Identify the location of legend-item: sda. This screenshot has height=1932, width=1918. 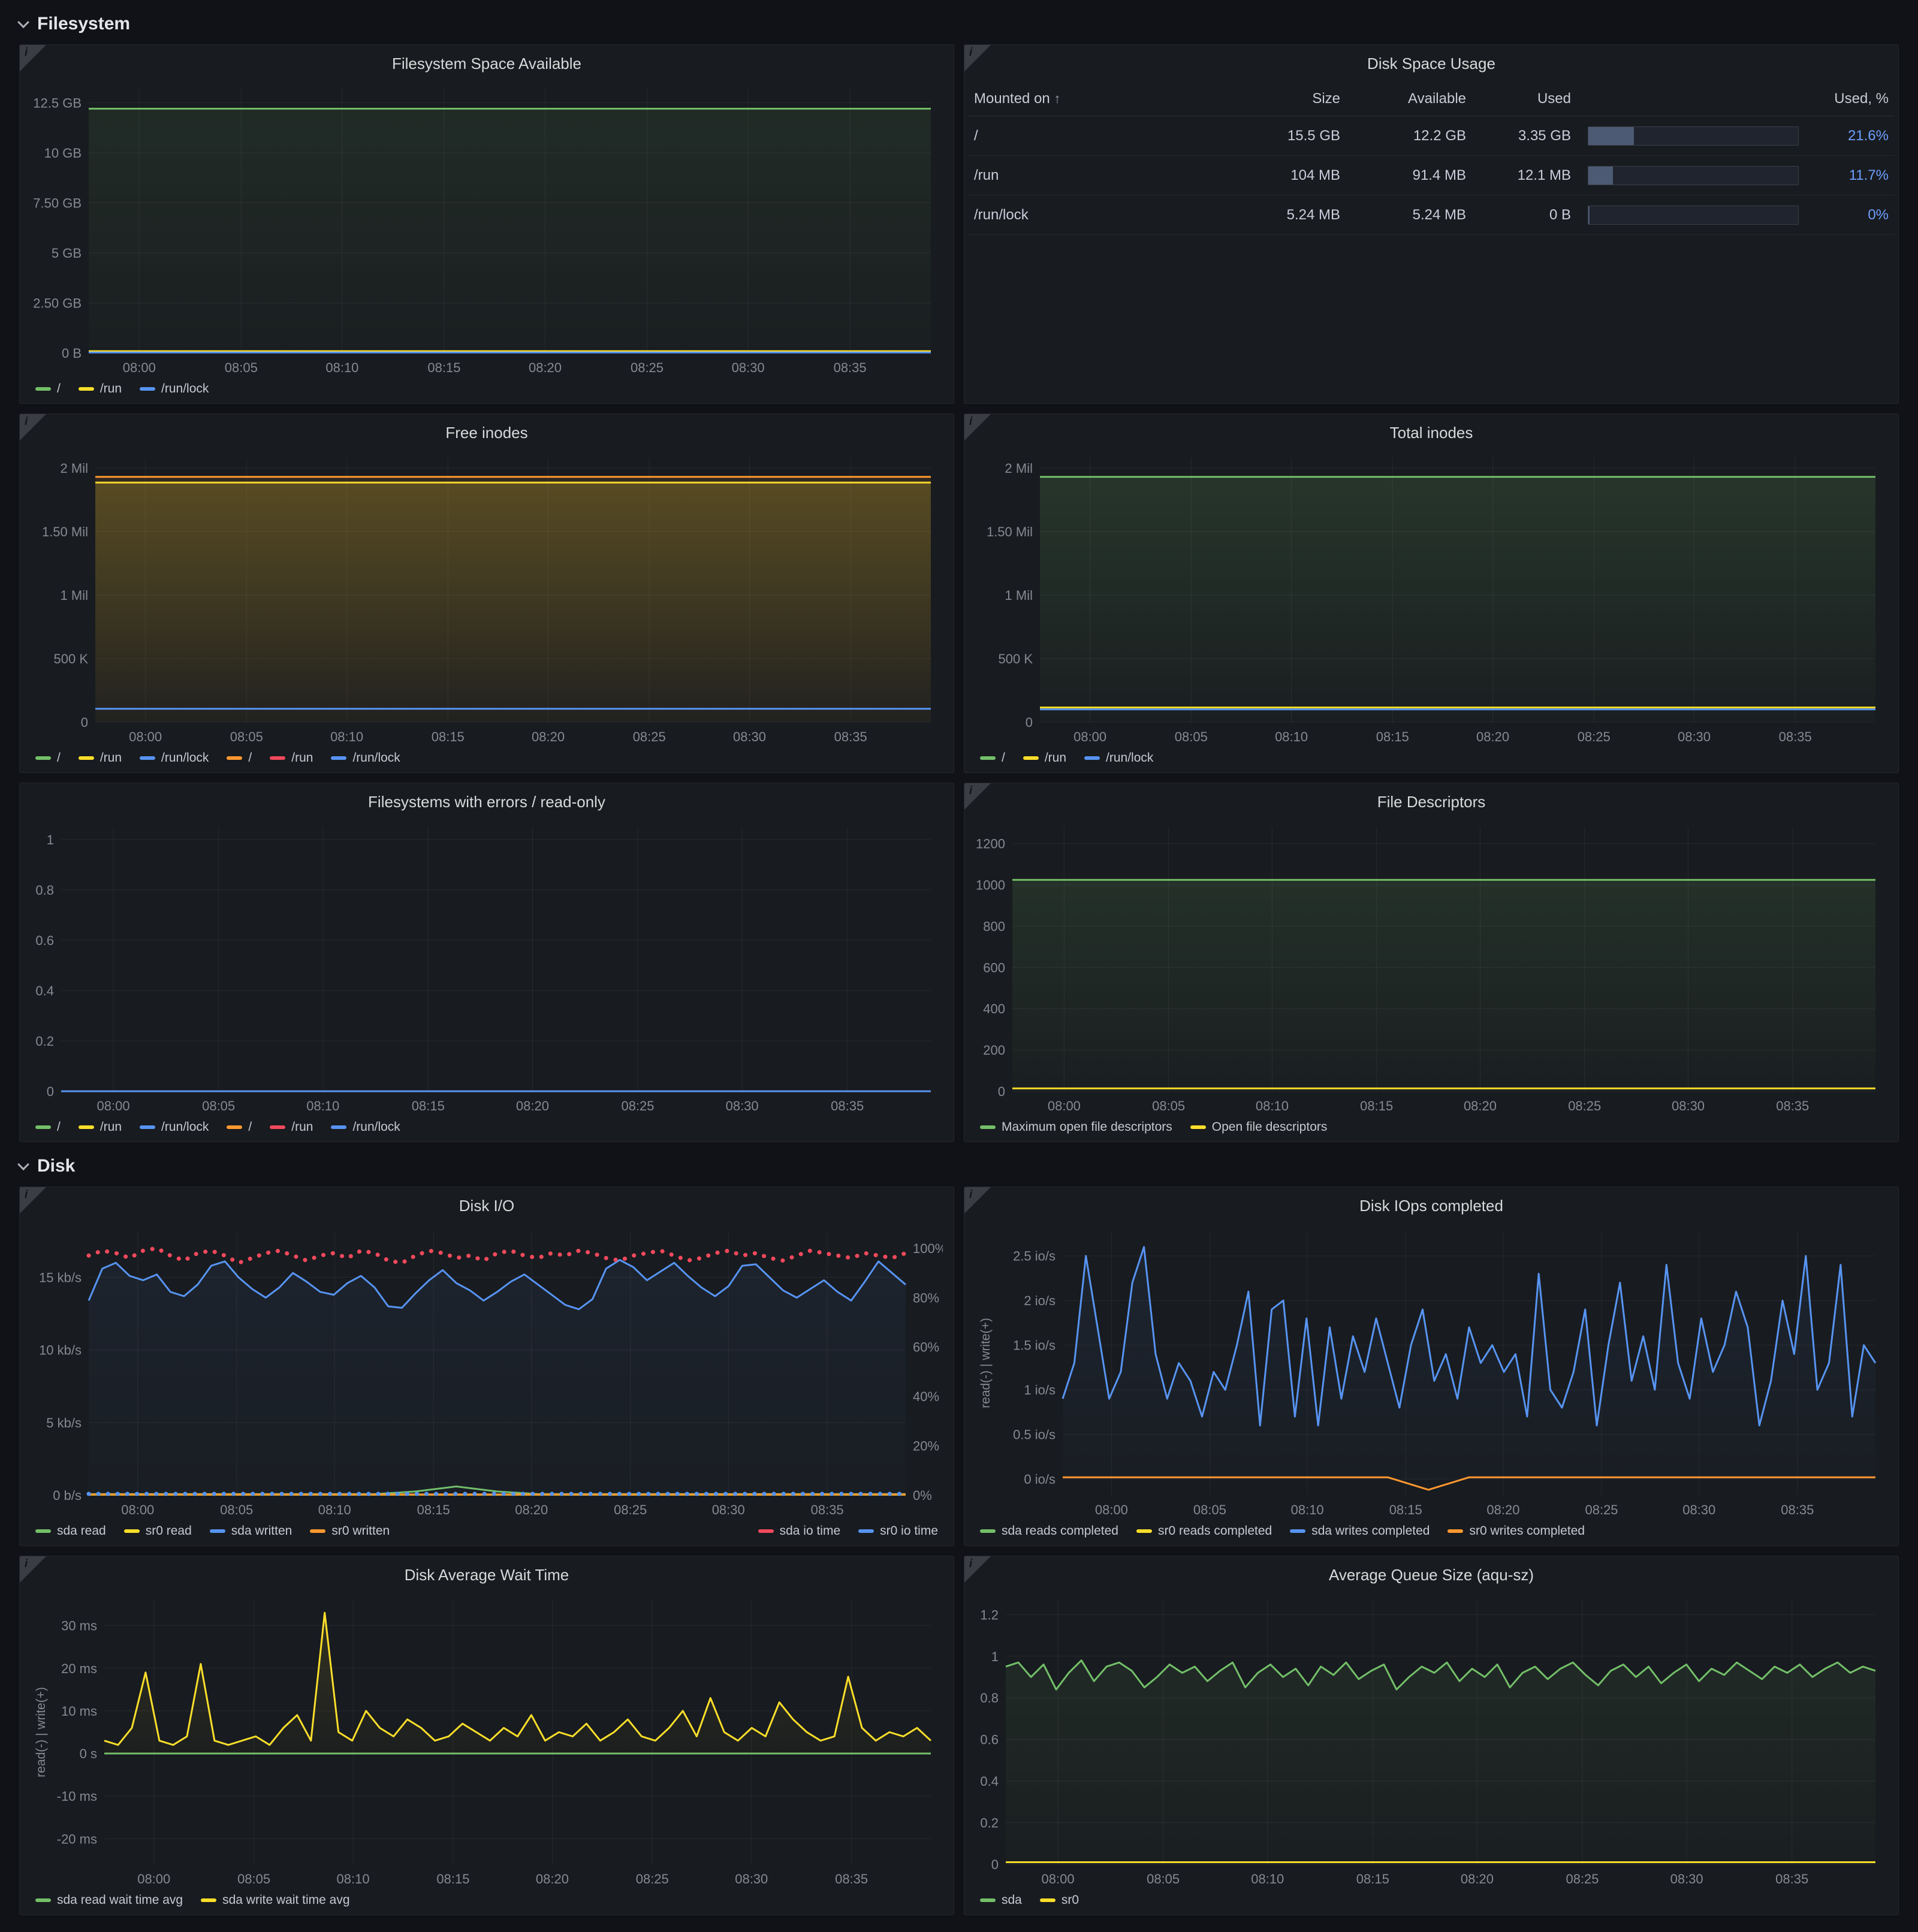
(1001, 1900).